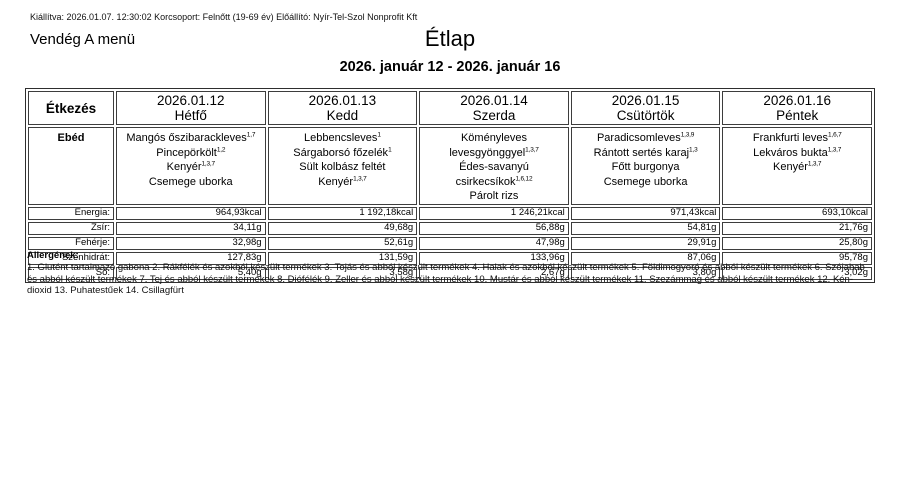 This screenshot has height=495, width=900. Describe the element at coordinates (797, 116) in the screenshot. I see `day-name: Péntek` at that location.